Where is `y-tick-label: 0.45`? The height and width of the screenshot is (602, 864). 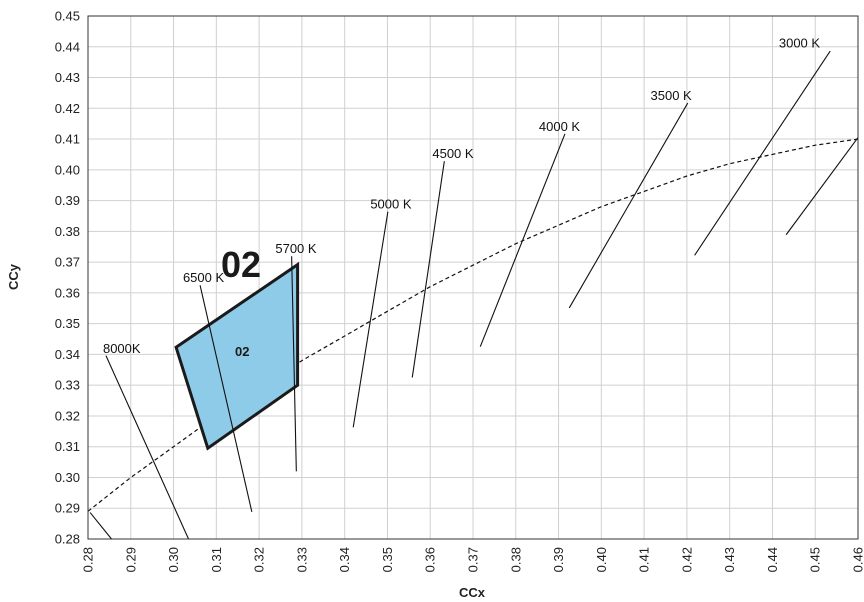 y-tick-label: 0.45 is located at coordinates (67, 16).